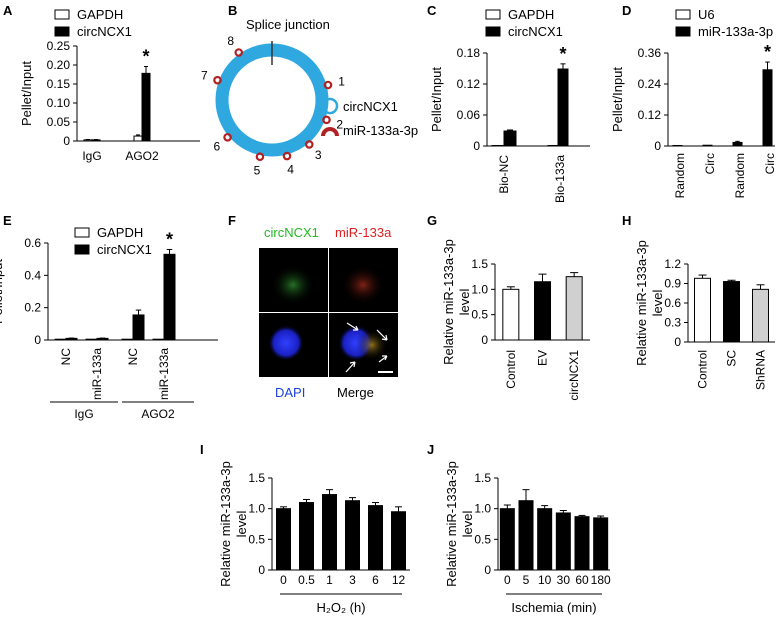 This screenshot has width=780, height=624. I want to click on x-tick-label: NC, so click(66, 357).